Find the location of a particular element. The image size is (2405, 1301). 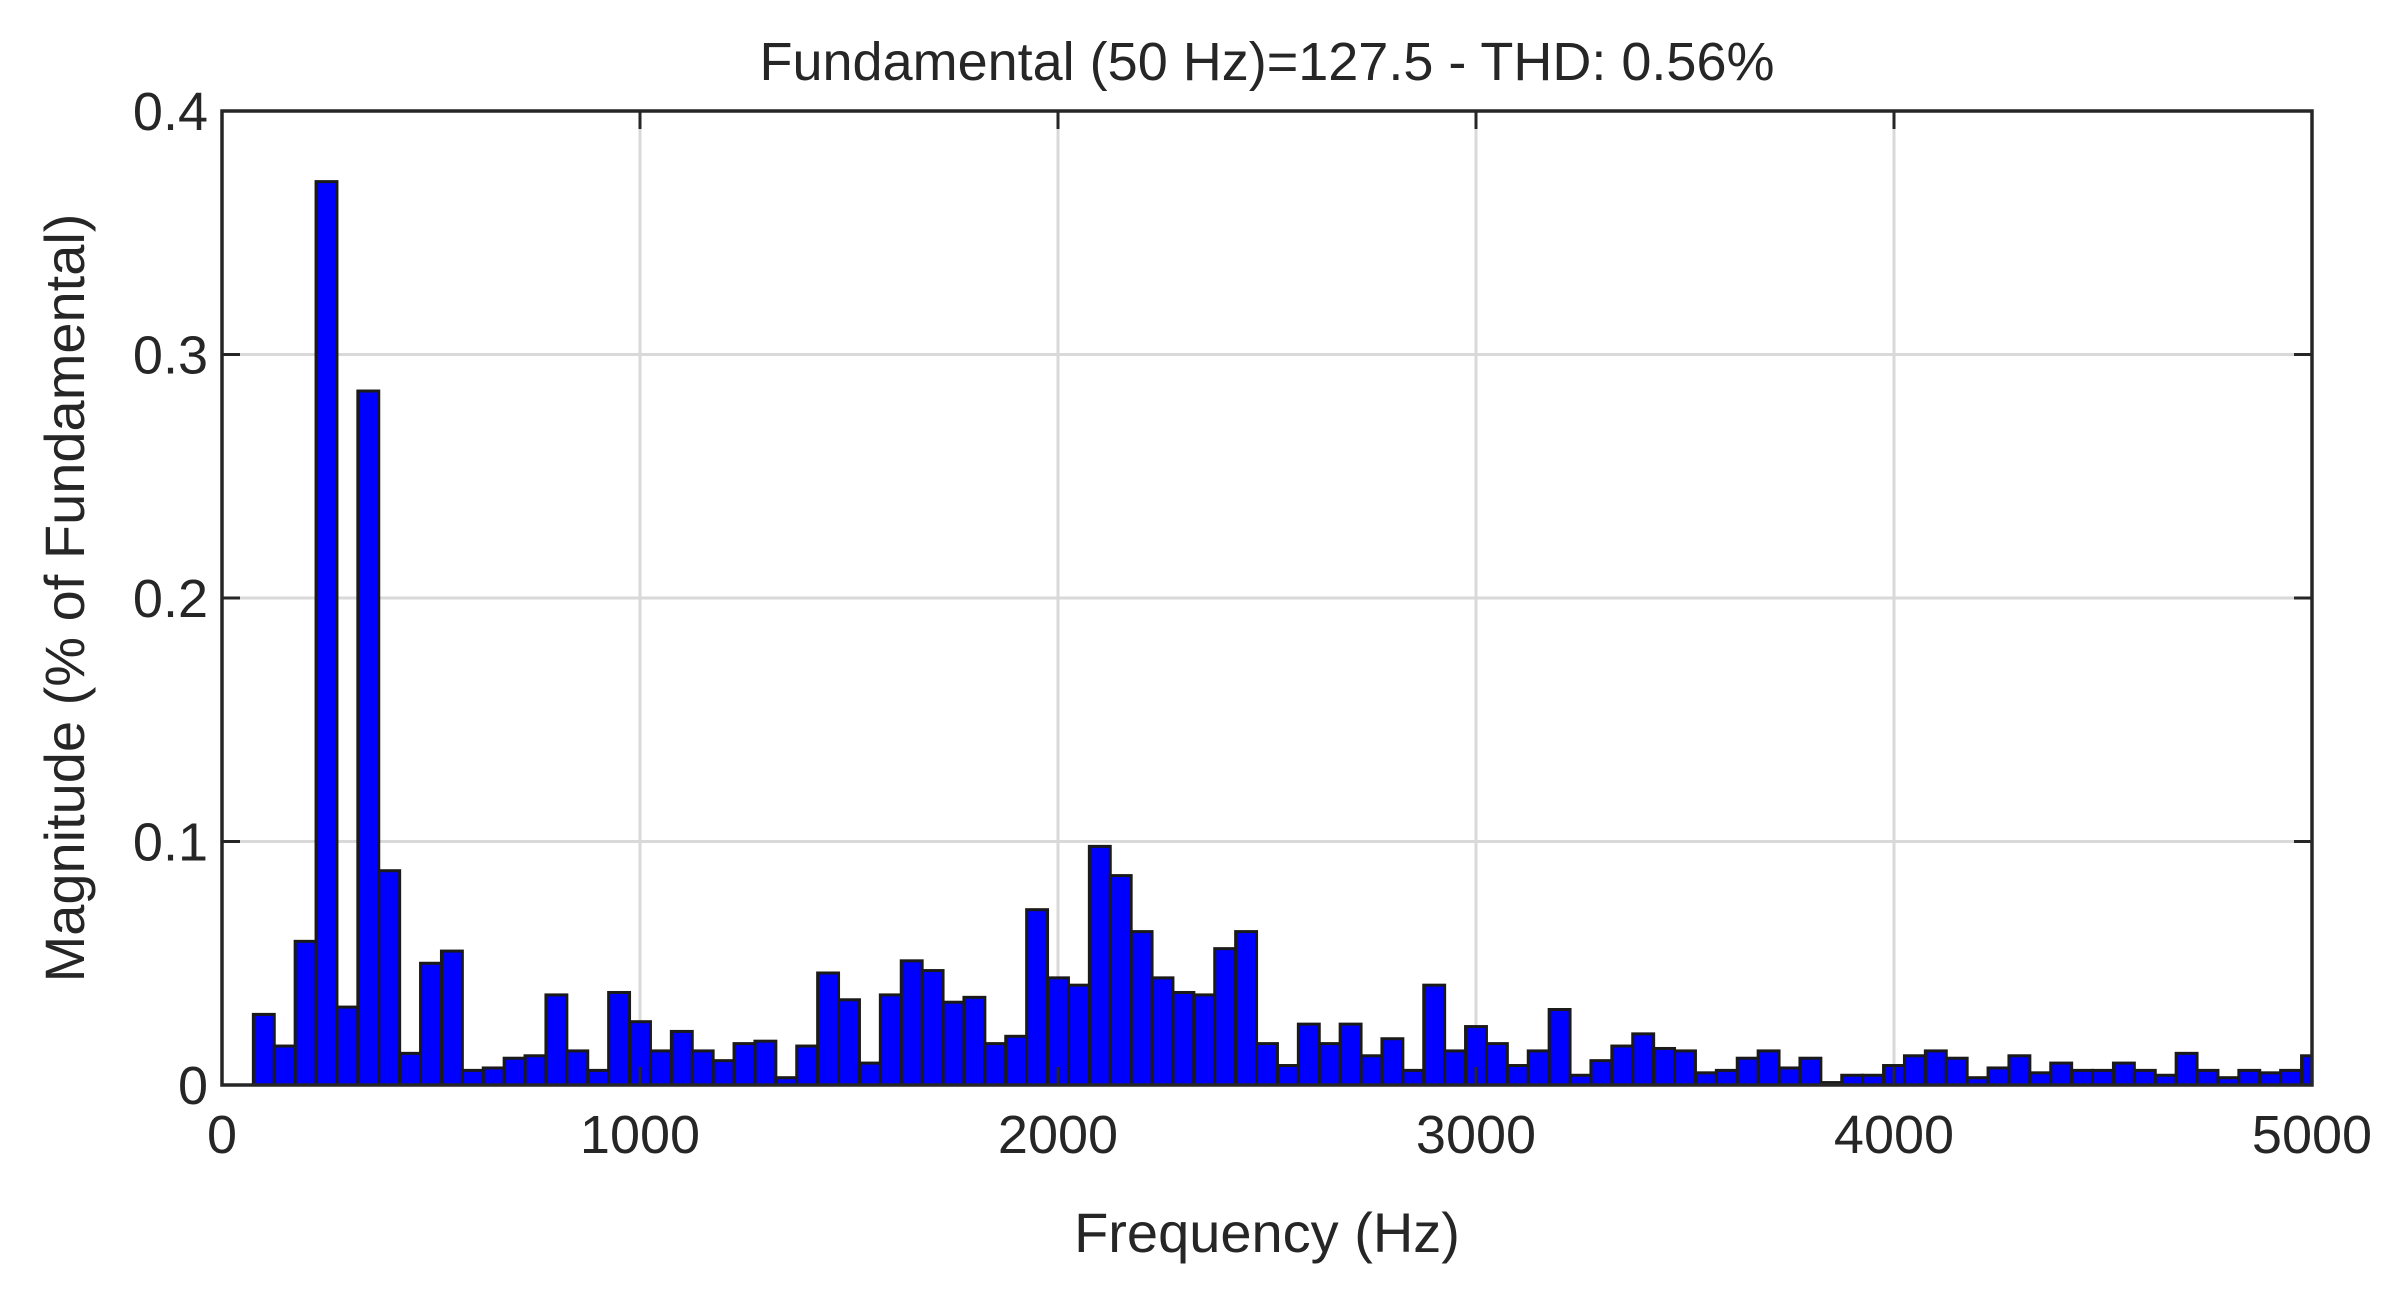

bar-2500hz is located at coordinates (1267, 1064).